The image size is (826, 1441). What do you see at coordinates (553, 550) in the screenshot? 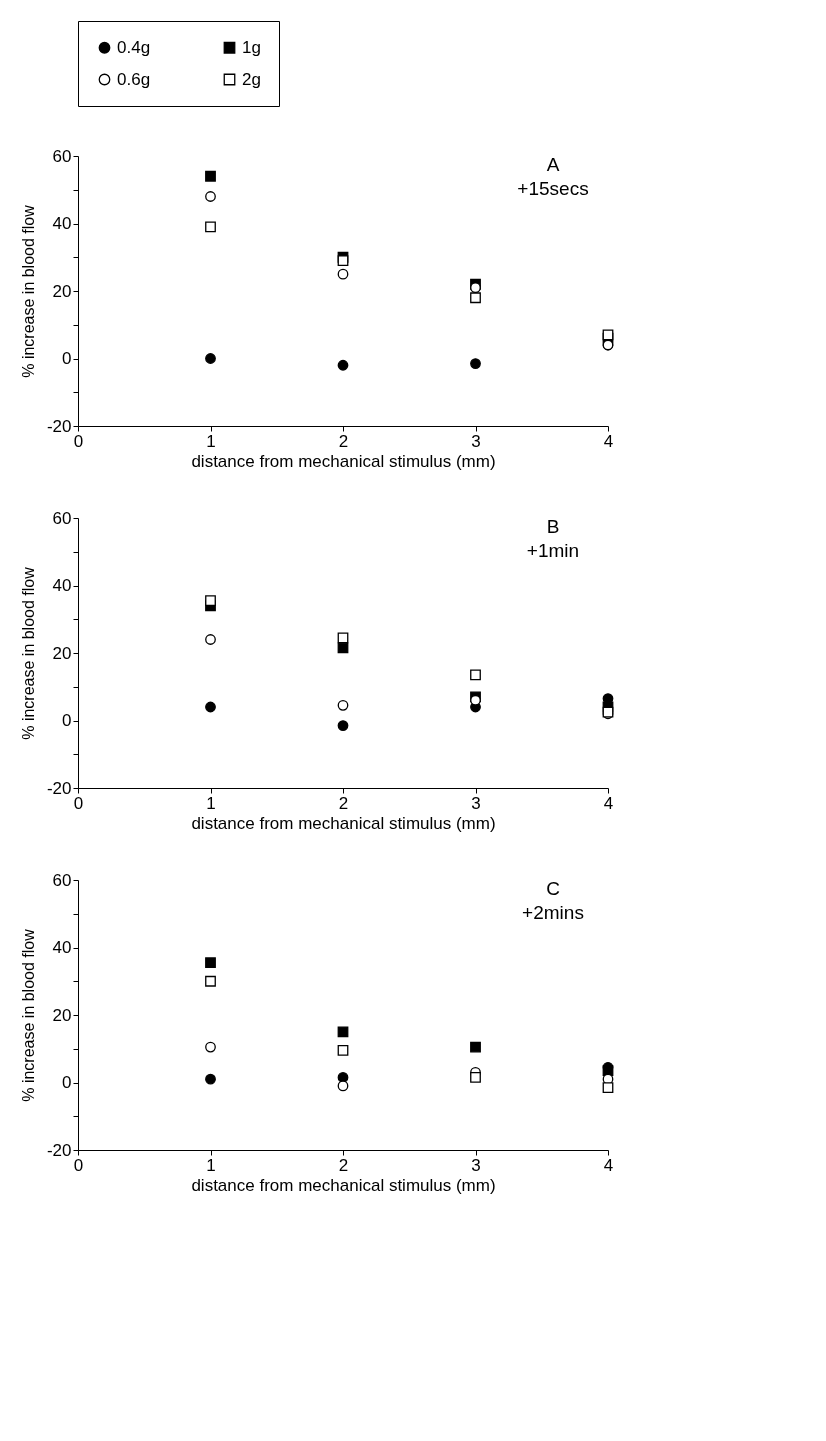
I see `annotation: +1min` at bounding box center [553, 550].